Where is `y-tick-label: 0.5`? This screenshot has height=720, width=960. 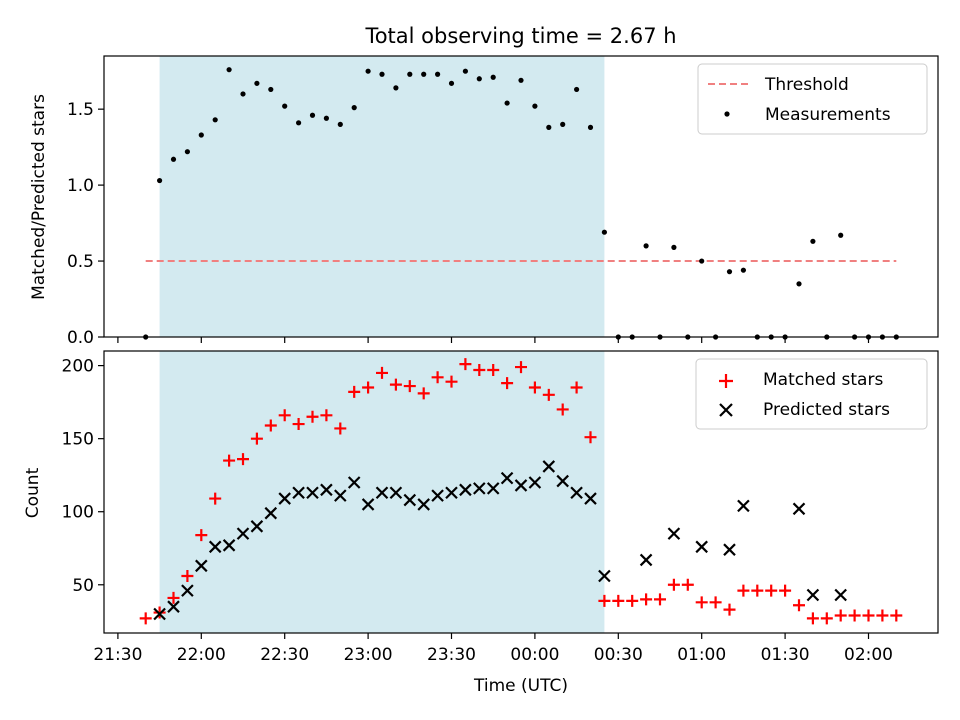
y-tick-label: 0.5 is located at coordinates (80, 262).